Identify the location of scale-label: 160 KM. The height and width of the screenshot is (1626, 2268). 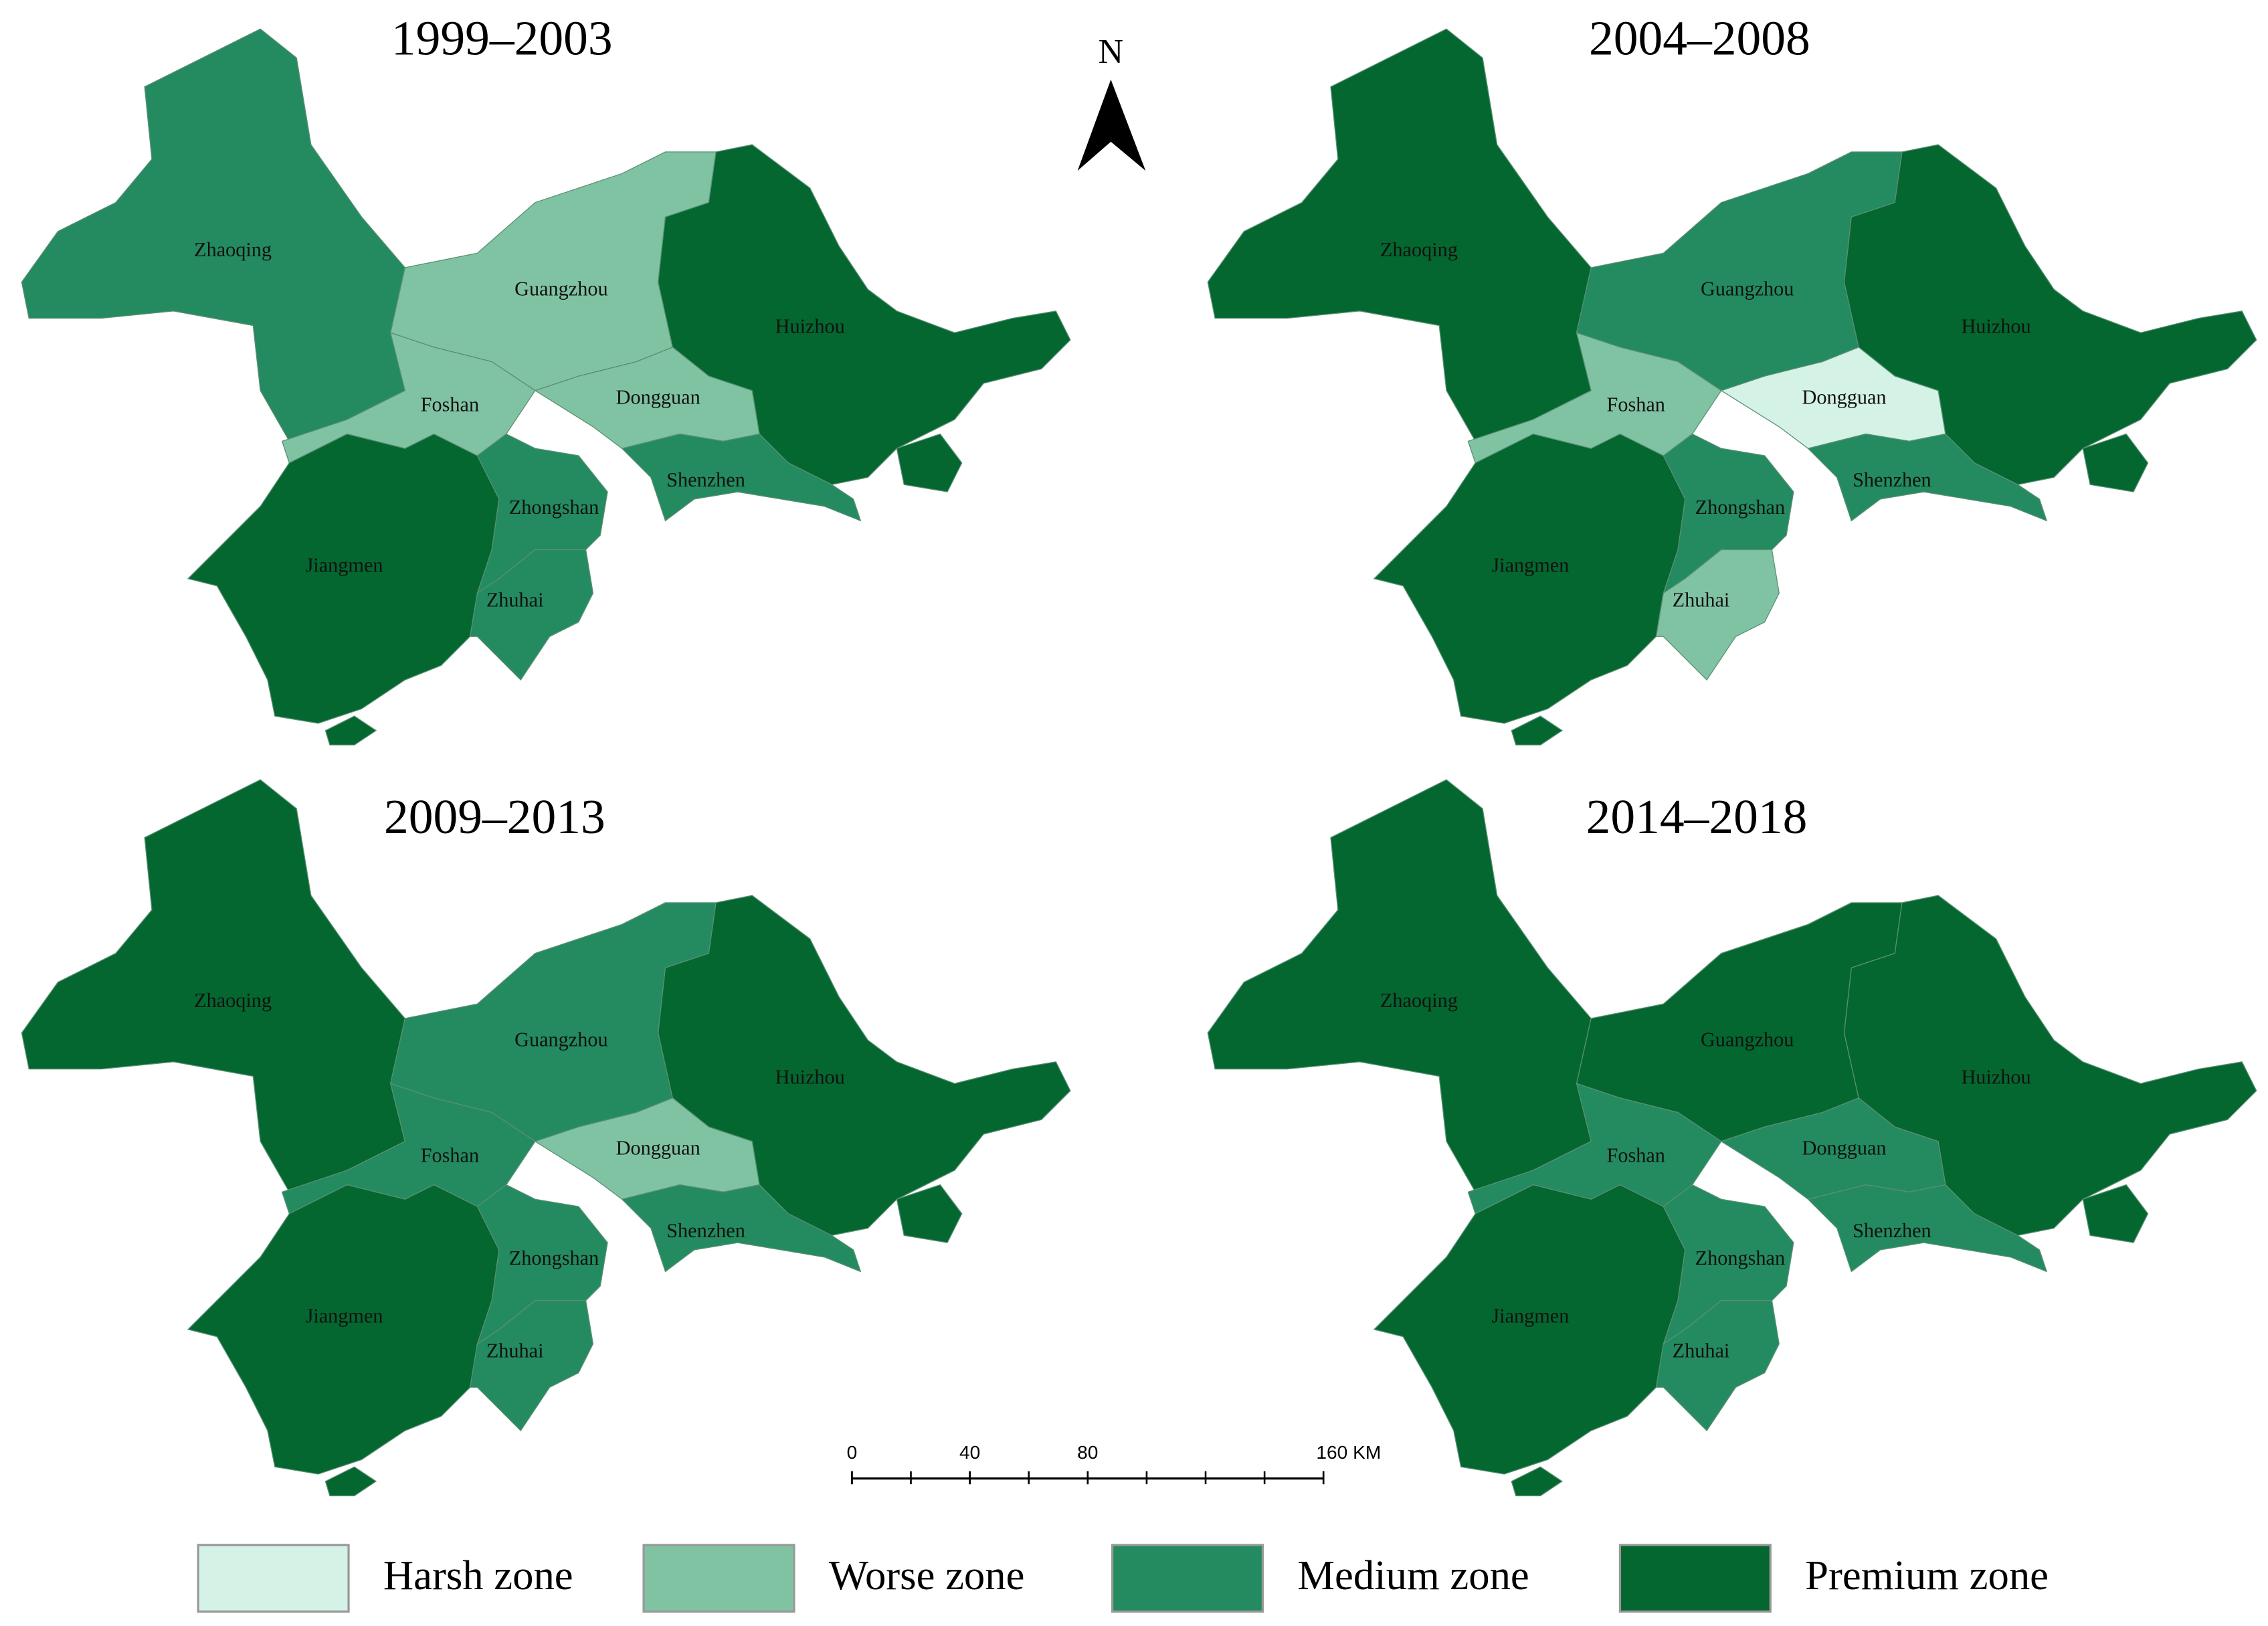
(1348, 1452).